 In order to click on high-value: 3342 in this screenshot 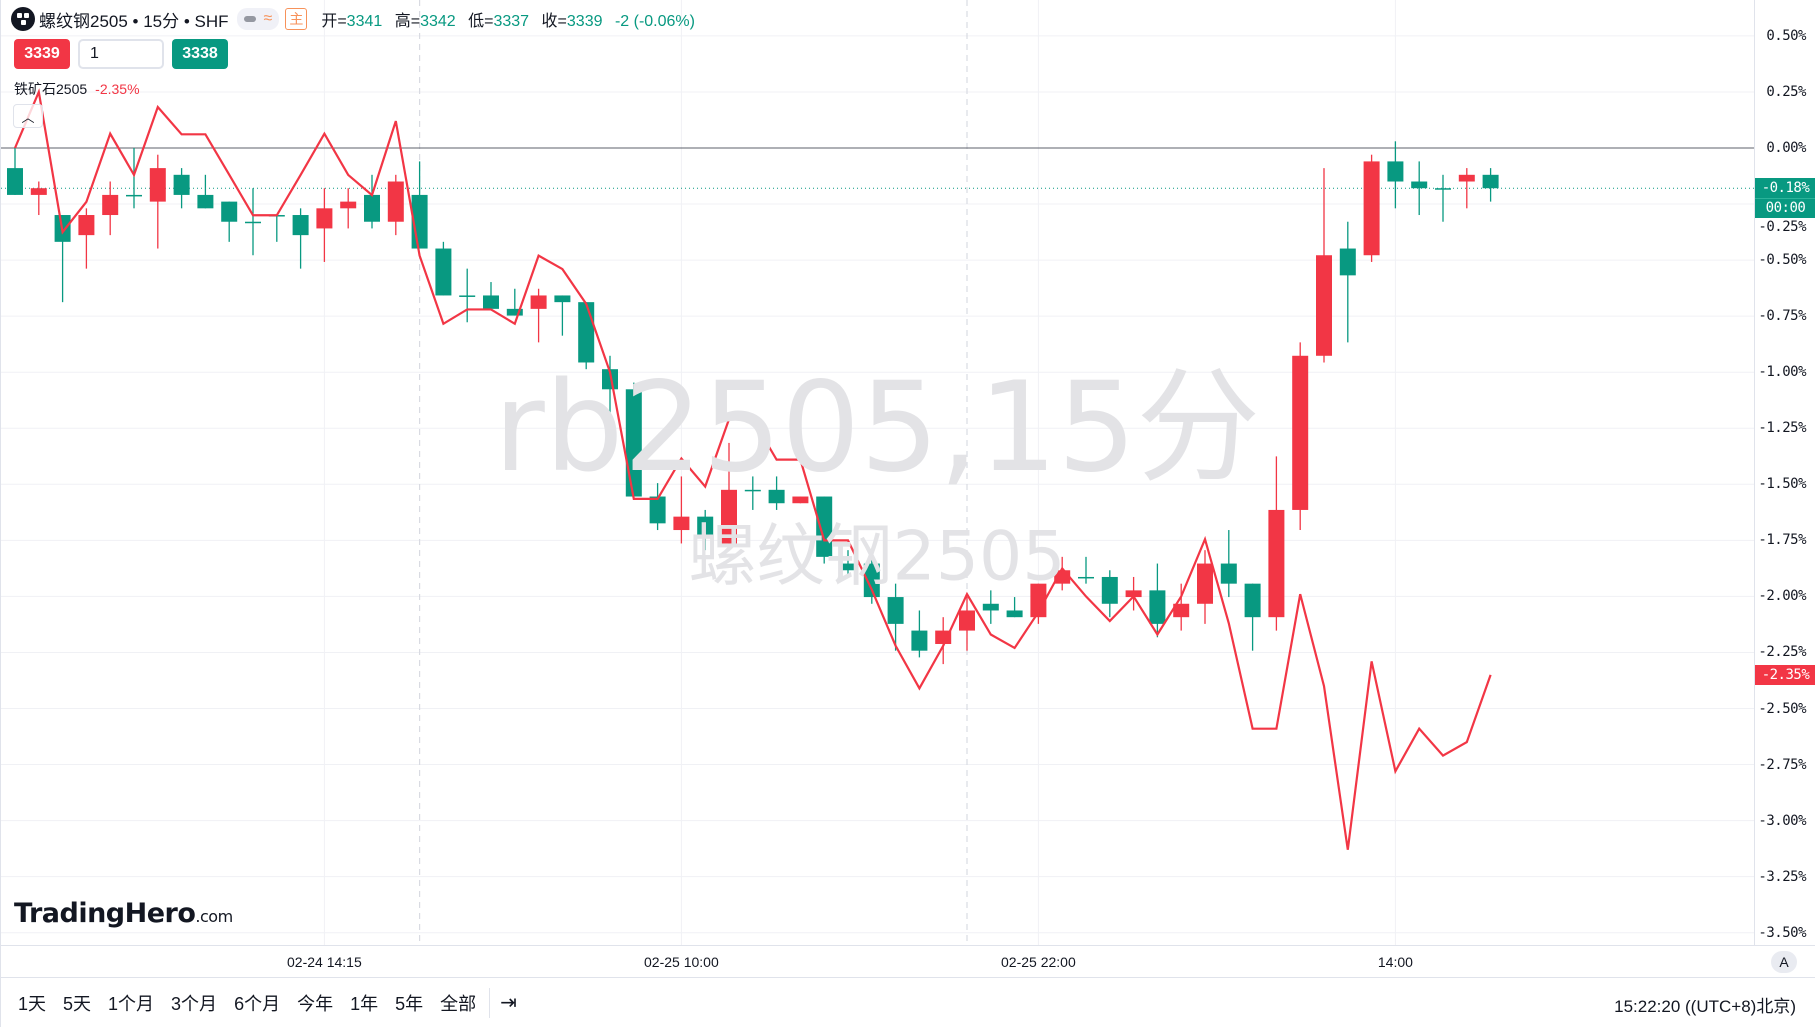, I will do `click(438, 21)`.